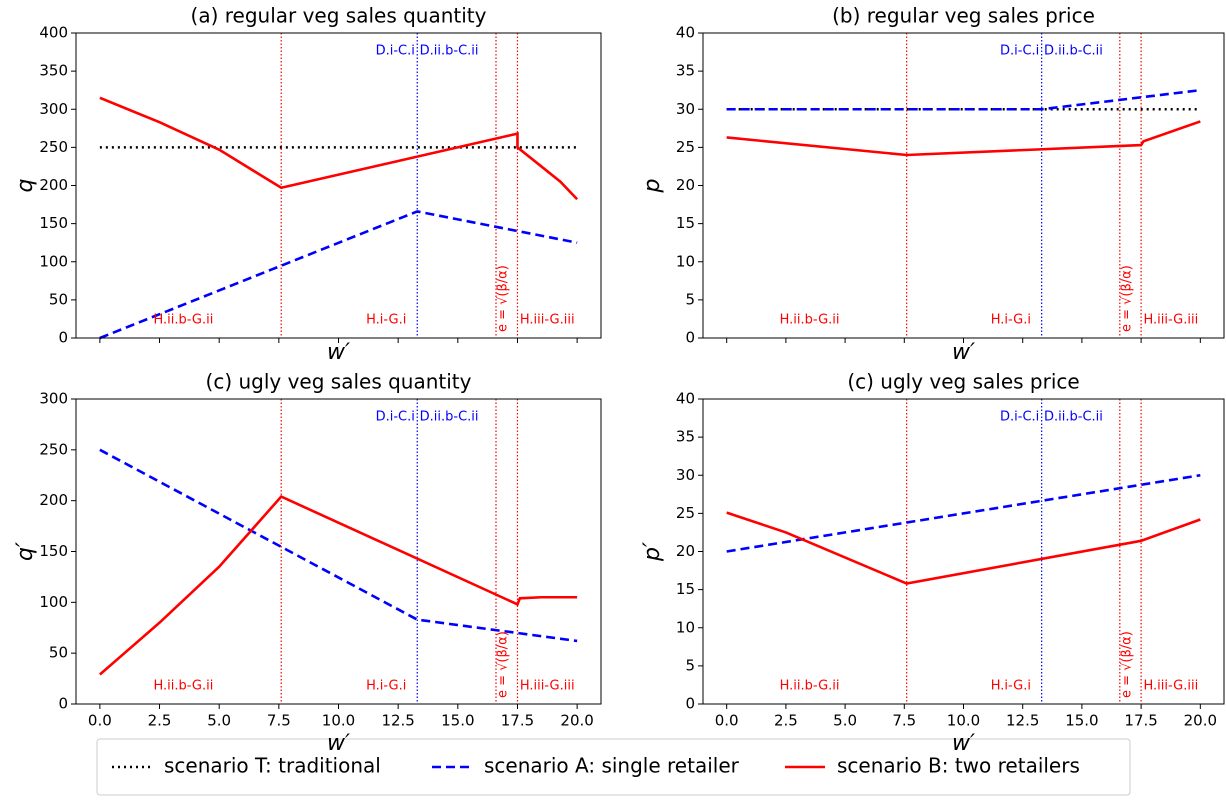 Image resolution: width=1226 pixels, height=801 pixels. I want to click on y-tick-label: 5, so click(690, 299).